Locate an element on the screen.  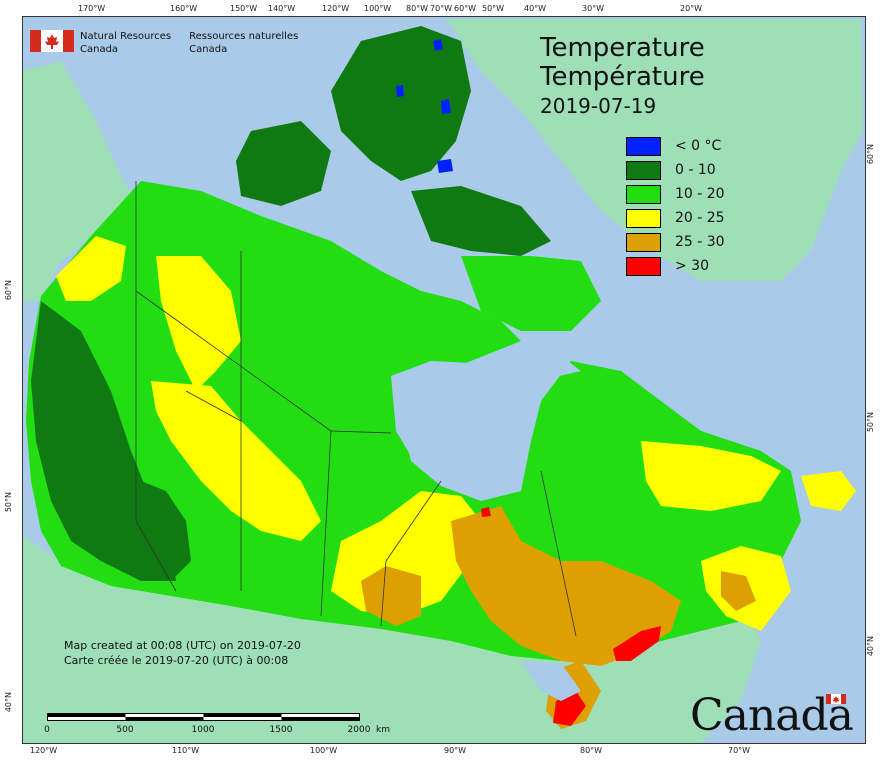
red-quebec is located at coordinates (637, 643).